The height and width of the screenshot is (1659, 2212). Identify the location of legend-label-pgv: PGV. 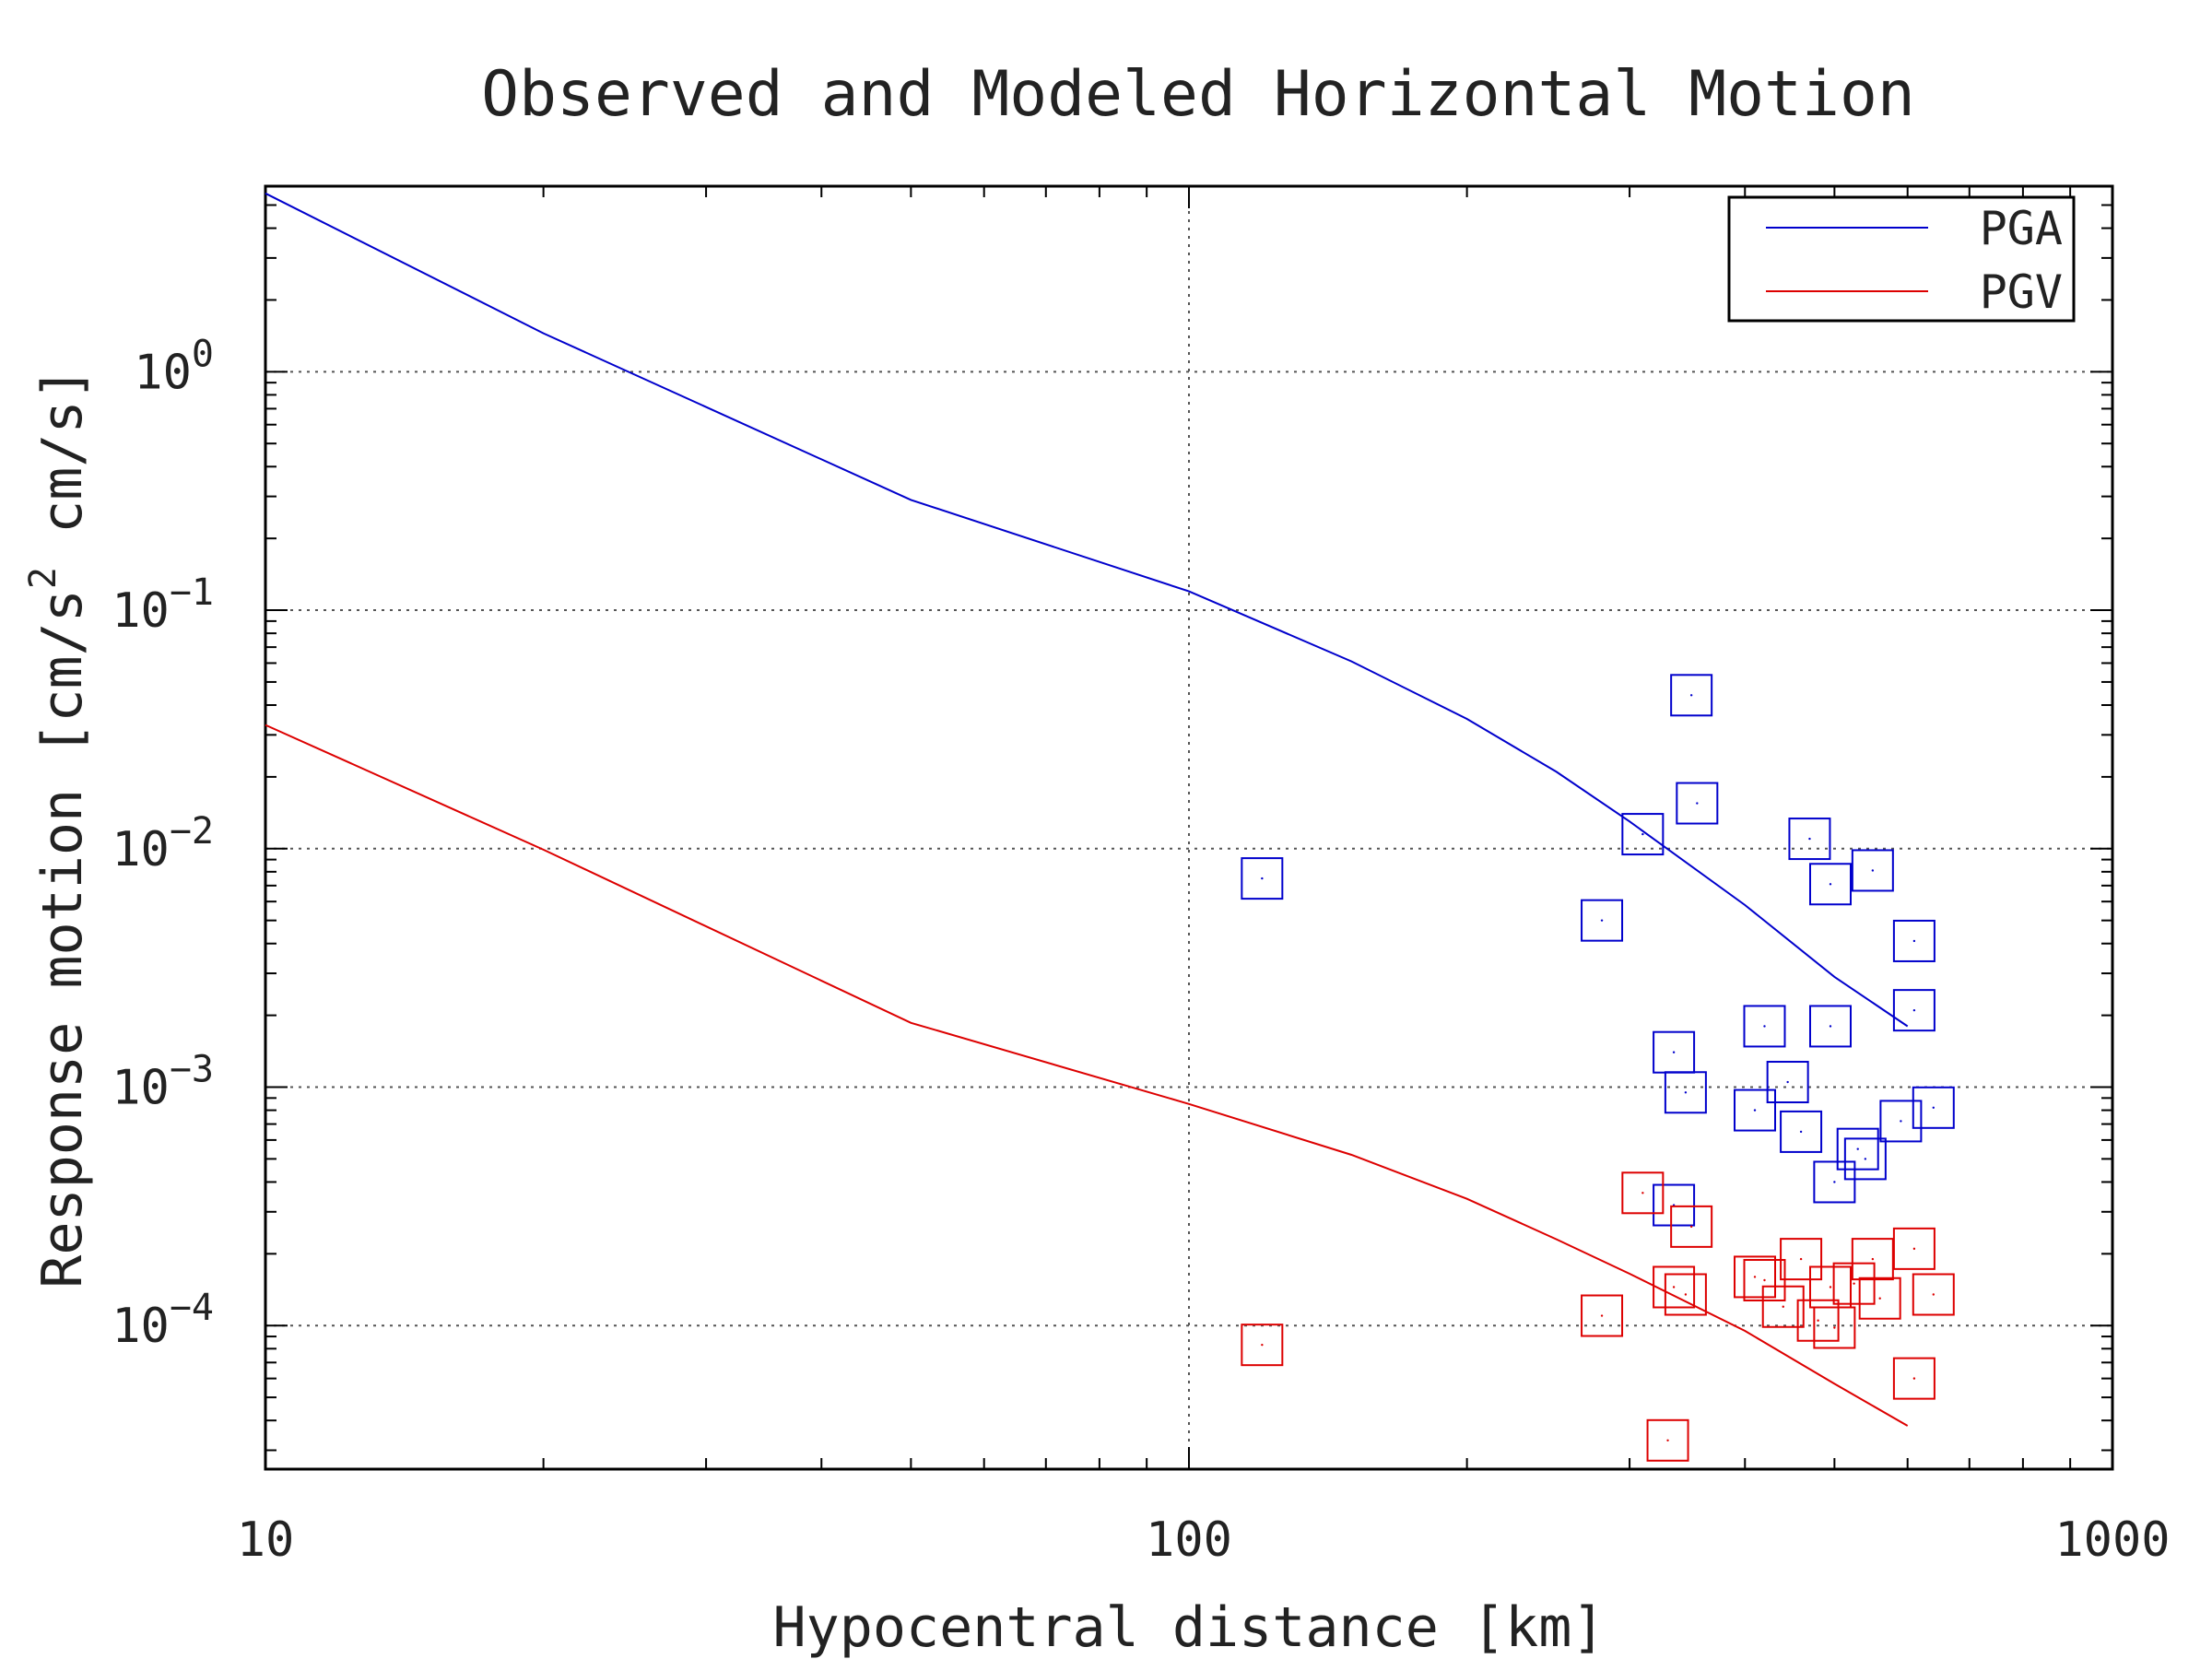
(2021, 292).